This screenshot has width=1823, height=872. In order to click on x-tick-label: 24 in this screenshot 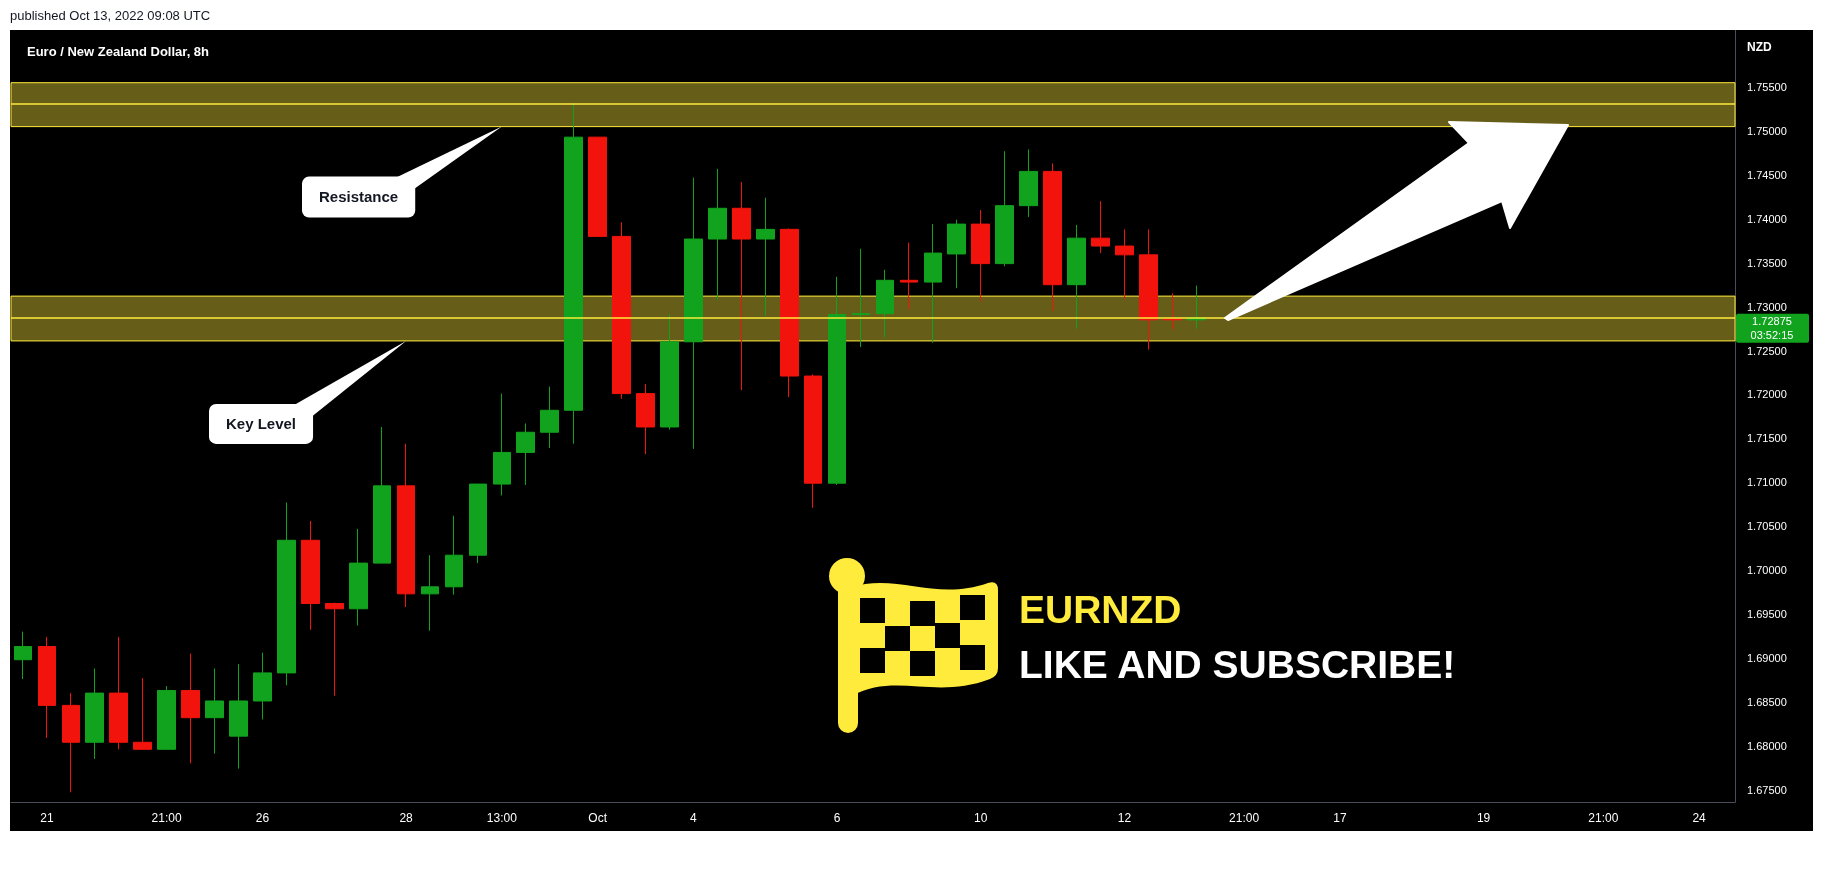, I will do `click(1699, 818)`.